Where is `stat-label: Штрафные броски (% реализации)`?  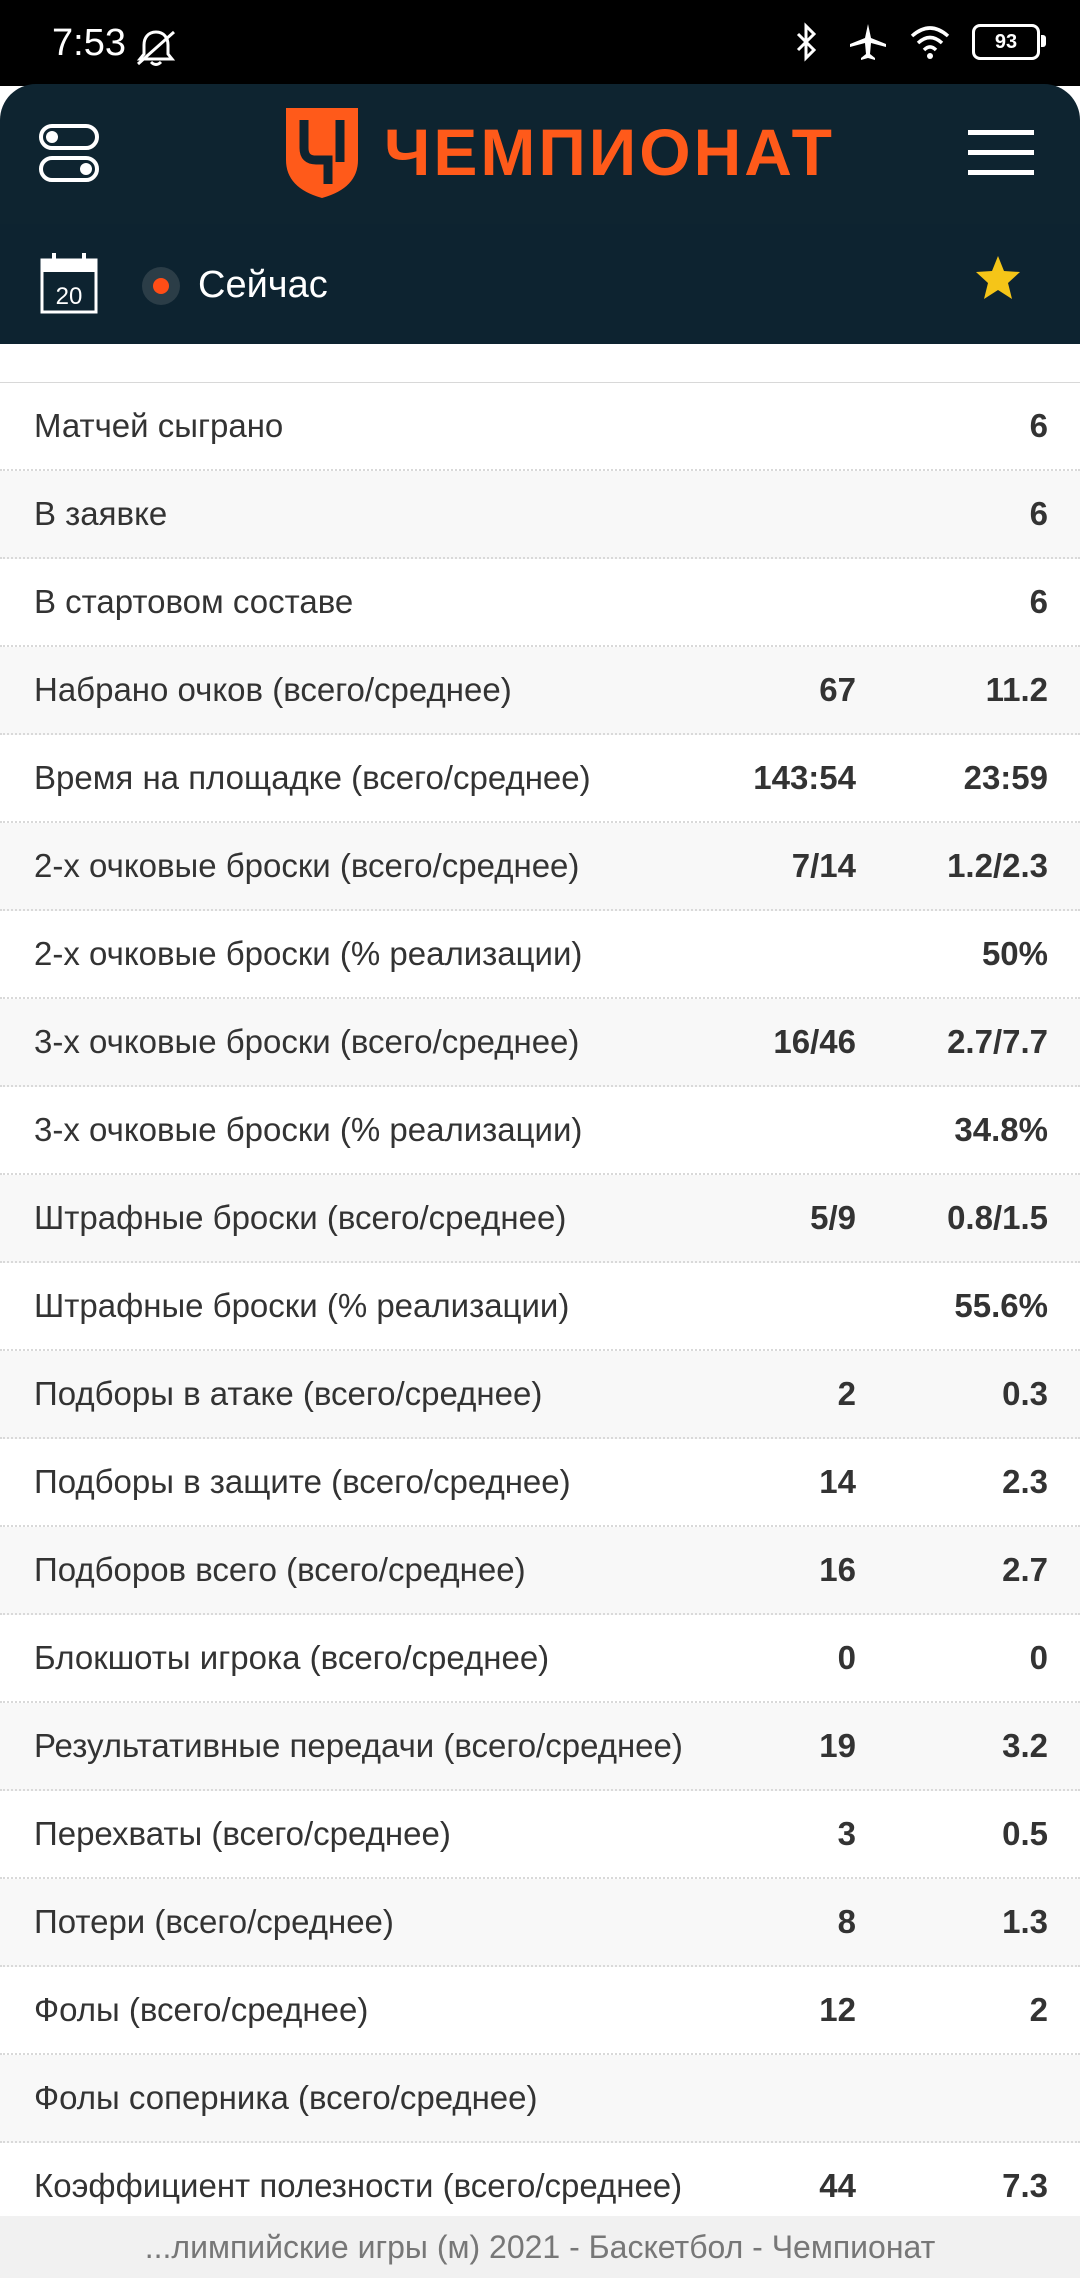 stat-label: Штрафные броски (% реализации) is located at coordinates (302, 1305).